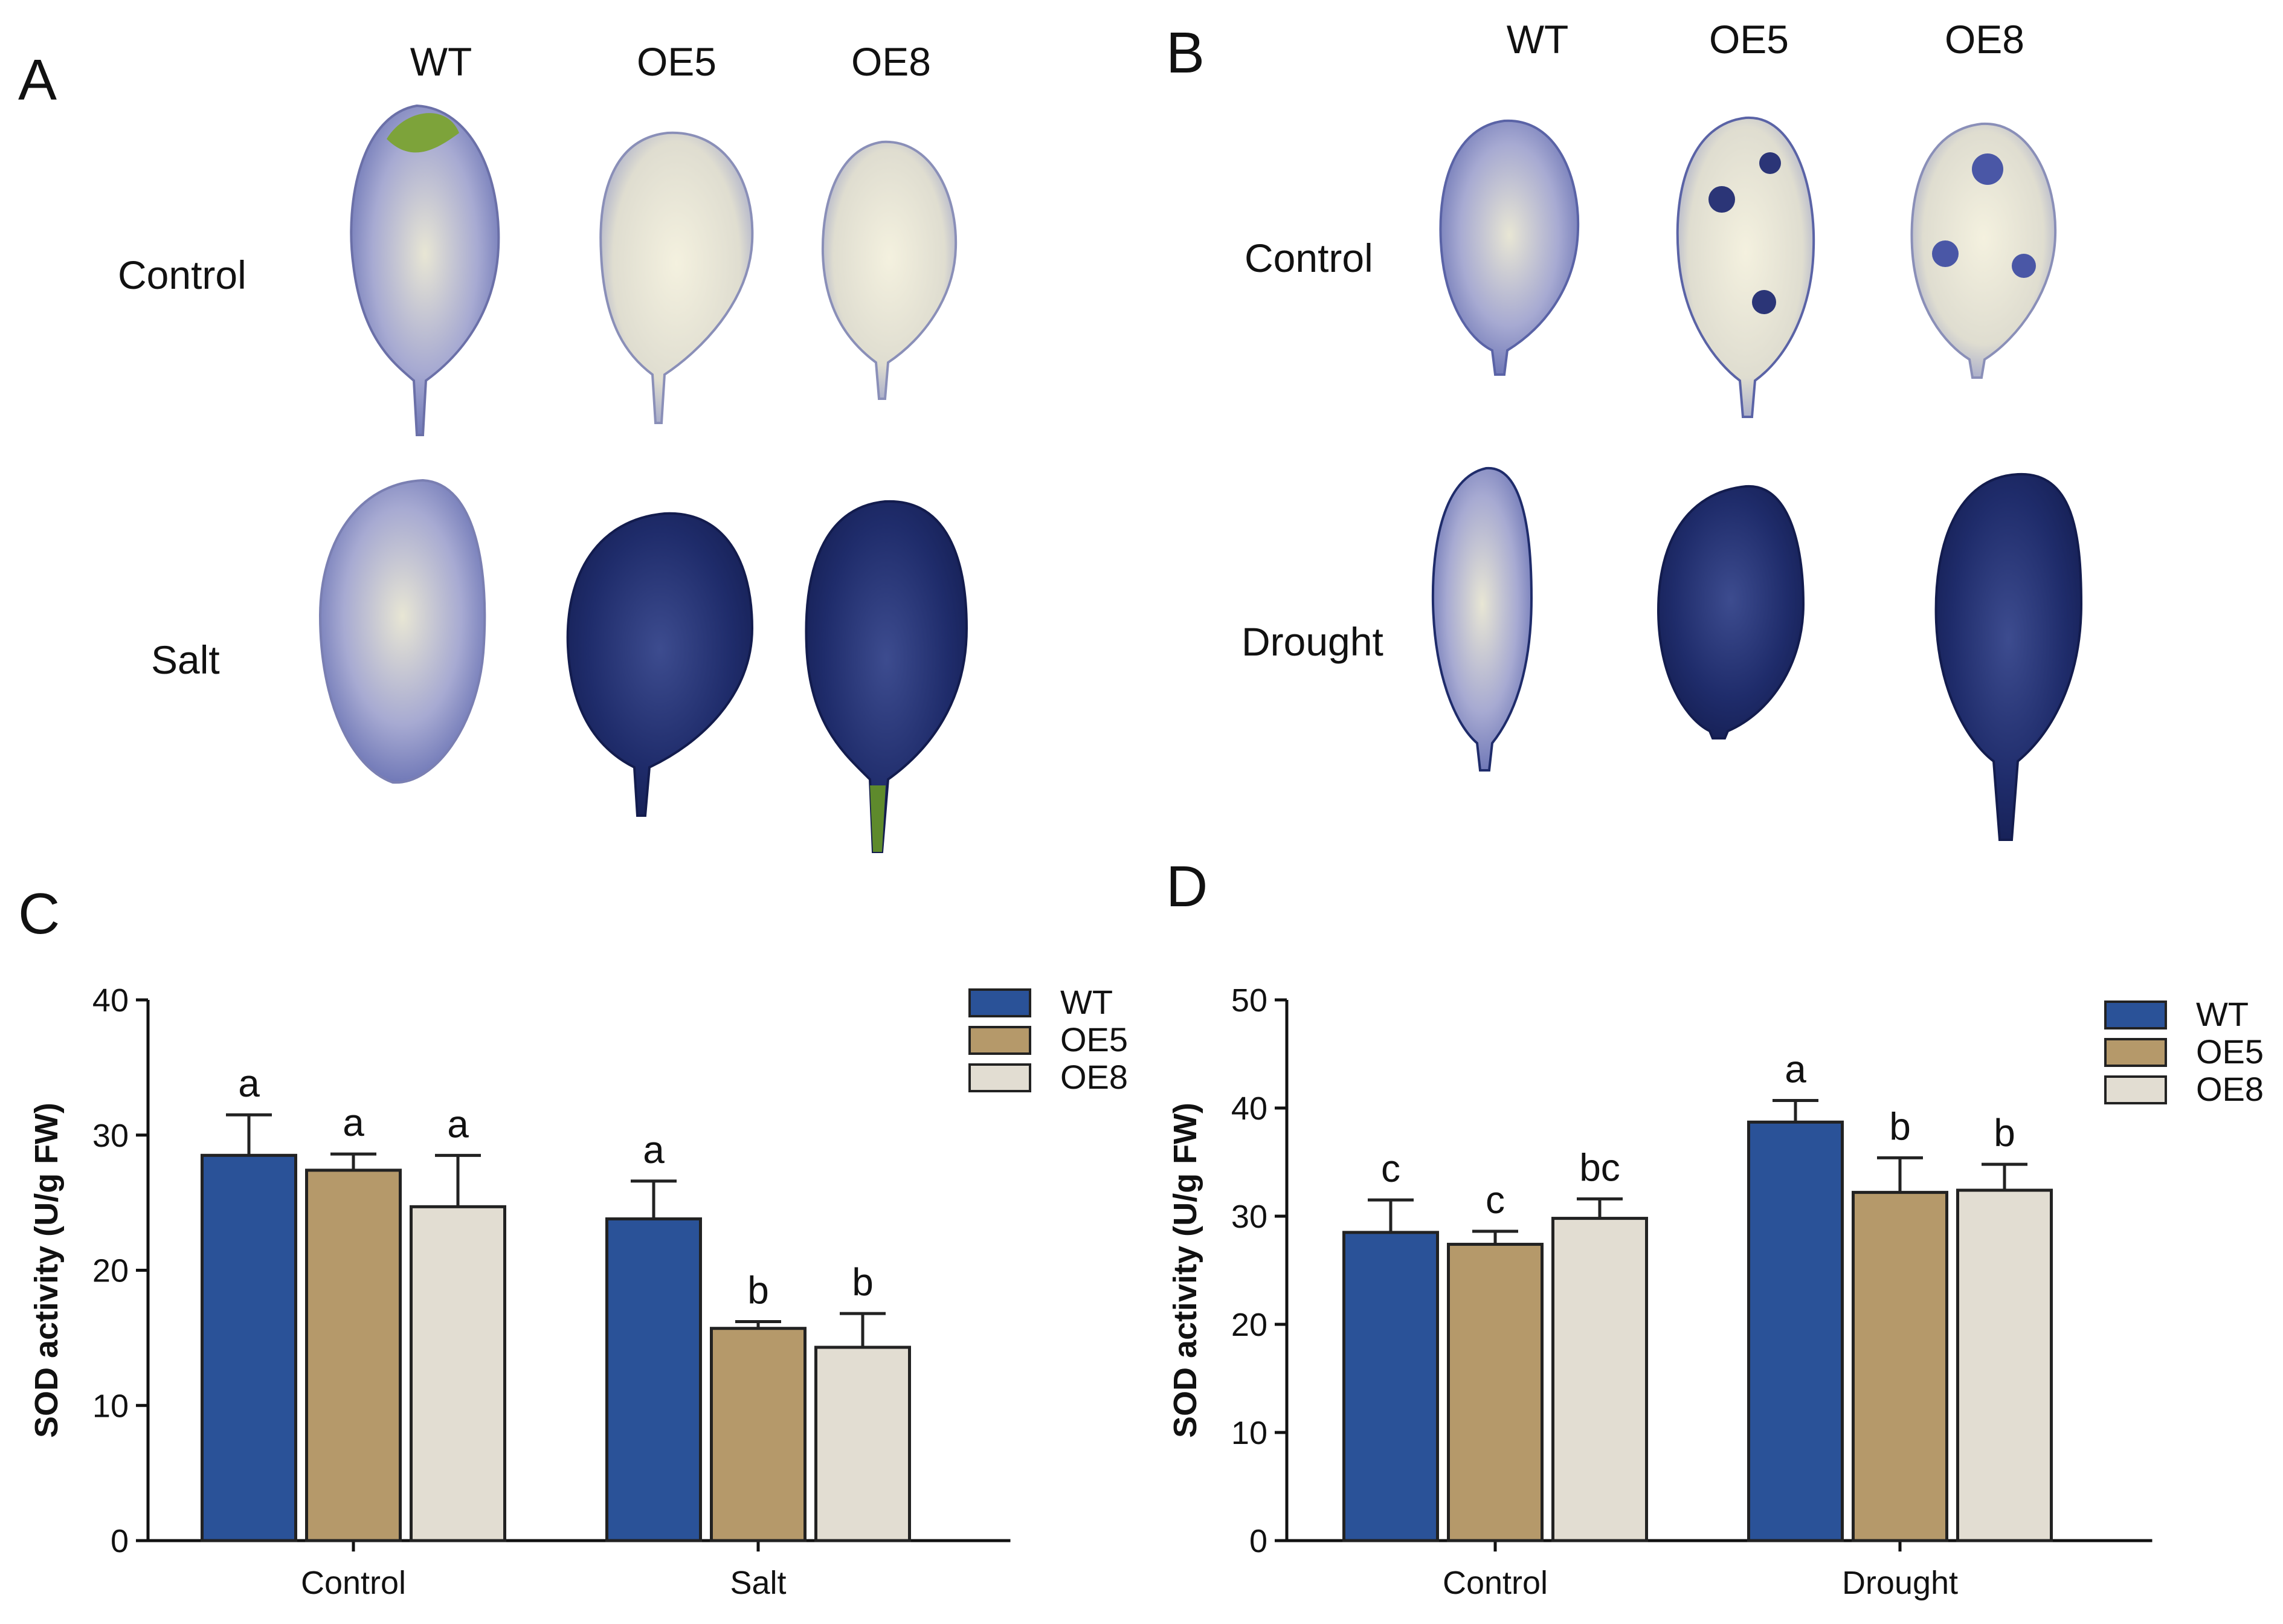 The height and width of the screenshot is (1624, 2283). Describe the element at coordinates (1599, 1167) in the screenshot. I see `significance-letter: bc` at that location.